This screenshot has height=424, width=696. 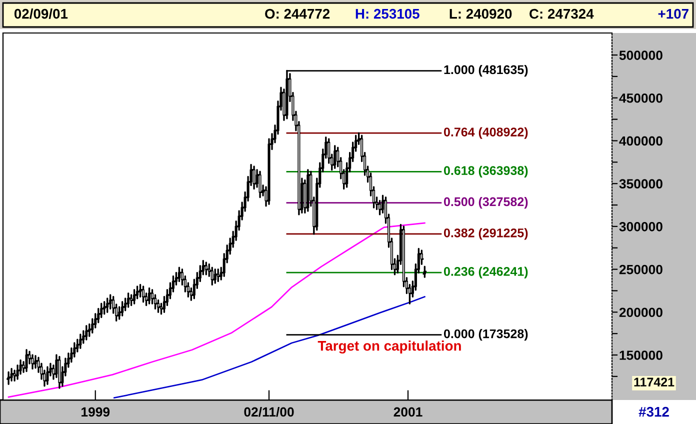 I want to click on y-tick-label: 450000, so click(x=640, y=98).